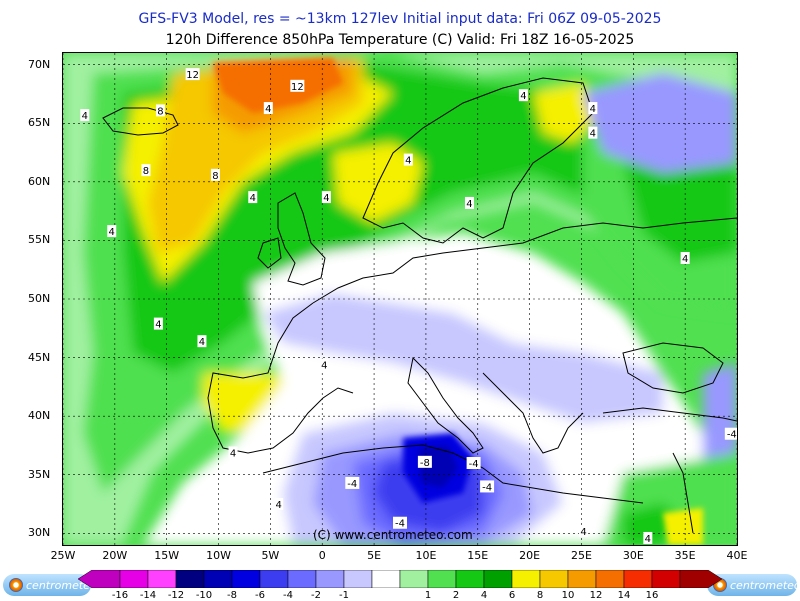 This screenshot has width=800, height=601. Describe the element at coordinates (633, 555) in the screenshot. I see `longitude-label: 30E` at that location.